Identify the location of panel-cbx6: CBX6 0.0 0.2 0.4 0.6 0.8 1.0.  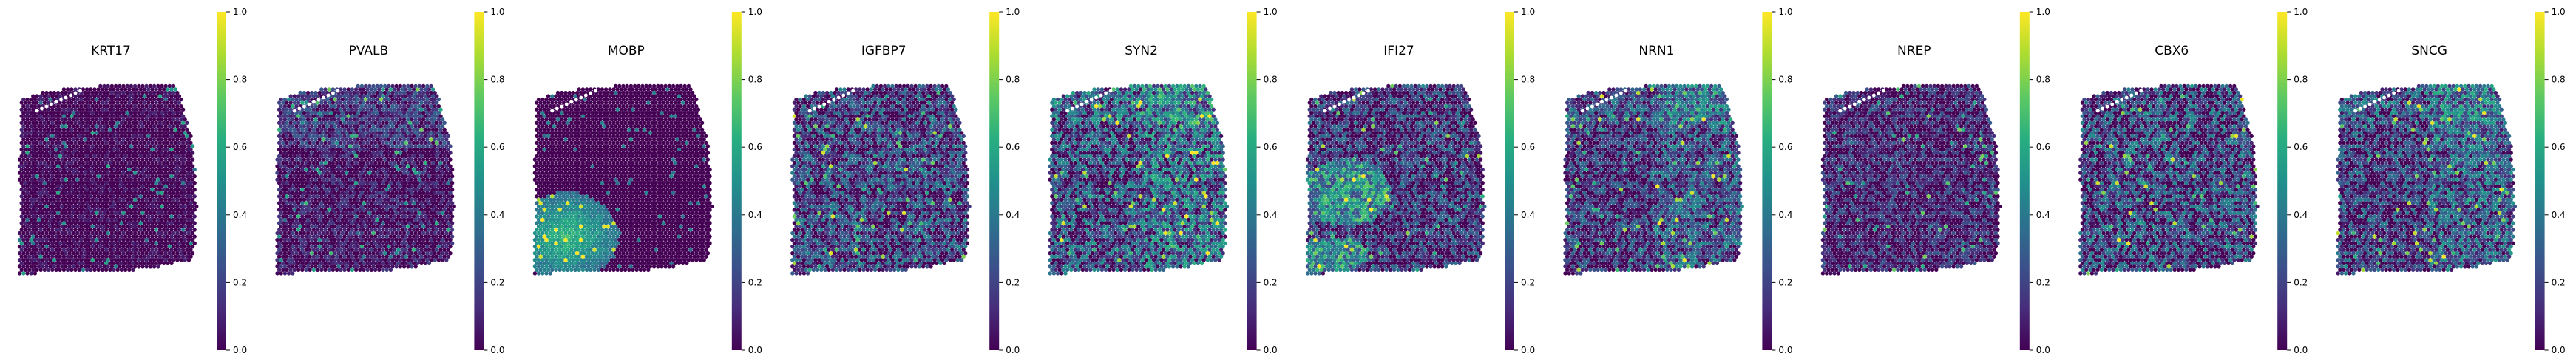
(2193, 181).